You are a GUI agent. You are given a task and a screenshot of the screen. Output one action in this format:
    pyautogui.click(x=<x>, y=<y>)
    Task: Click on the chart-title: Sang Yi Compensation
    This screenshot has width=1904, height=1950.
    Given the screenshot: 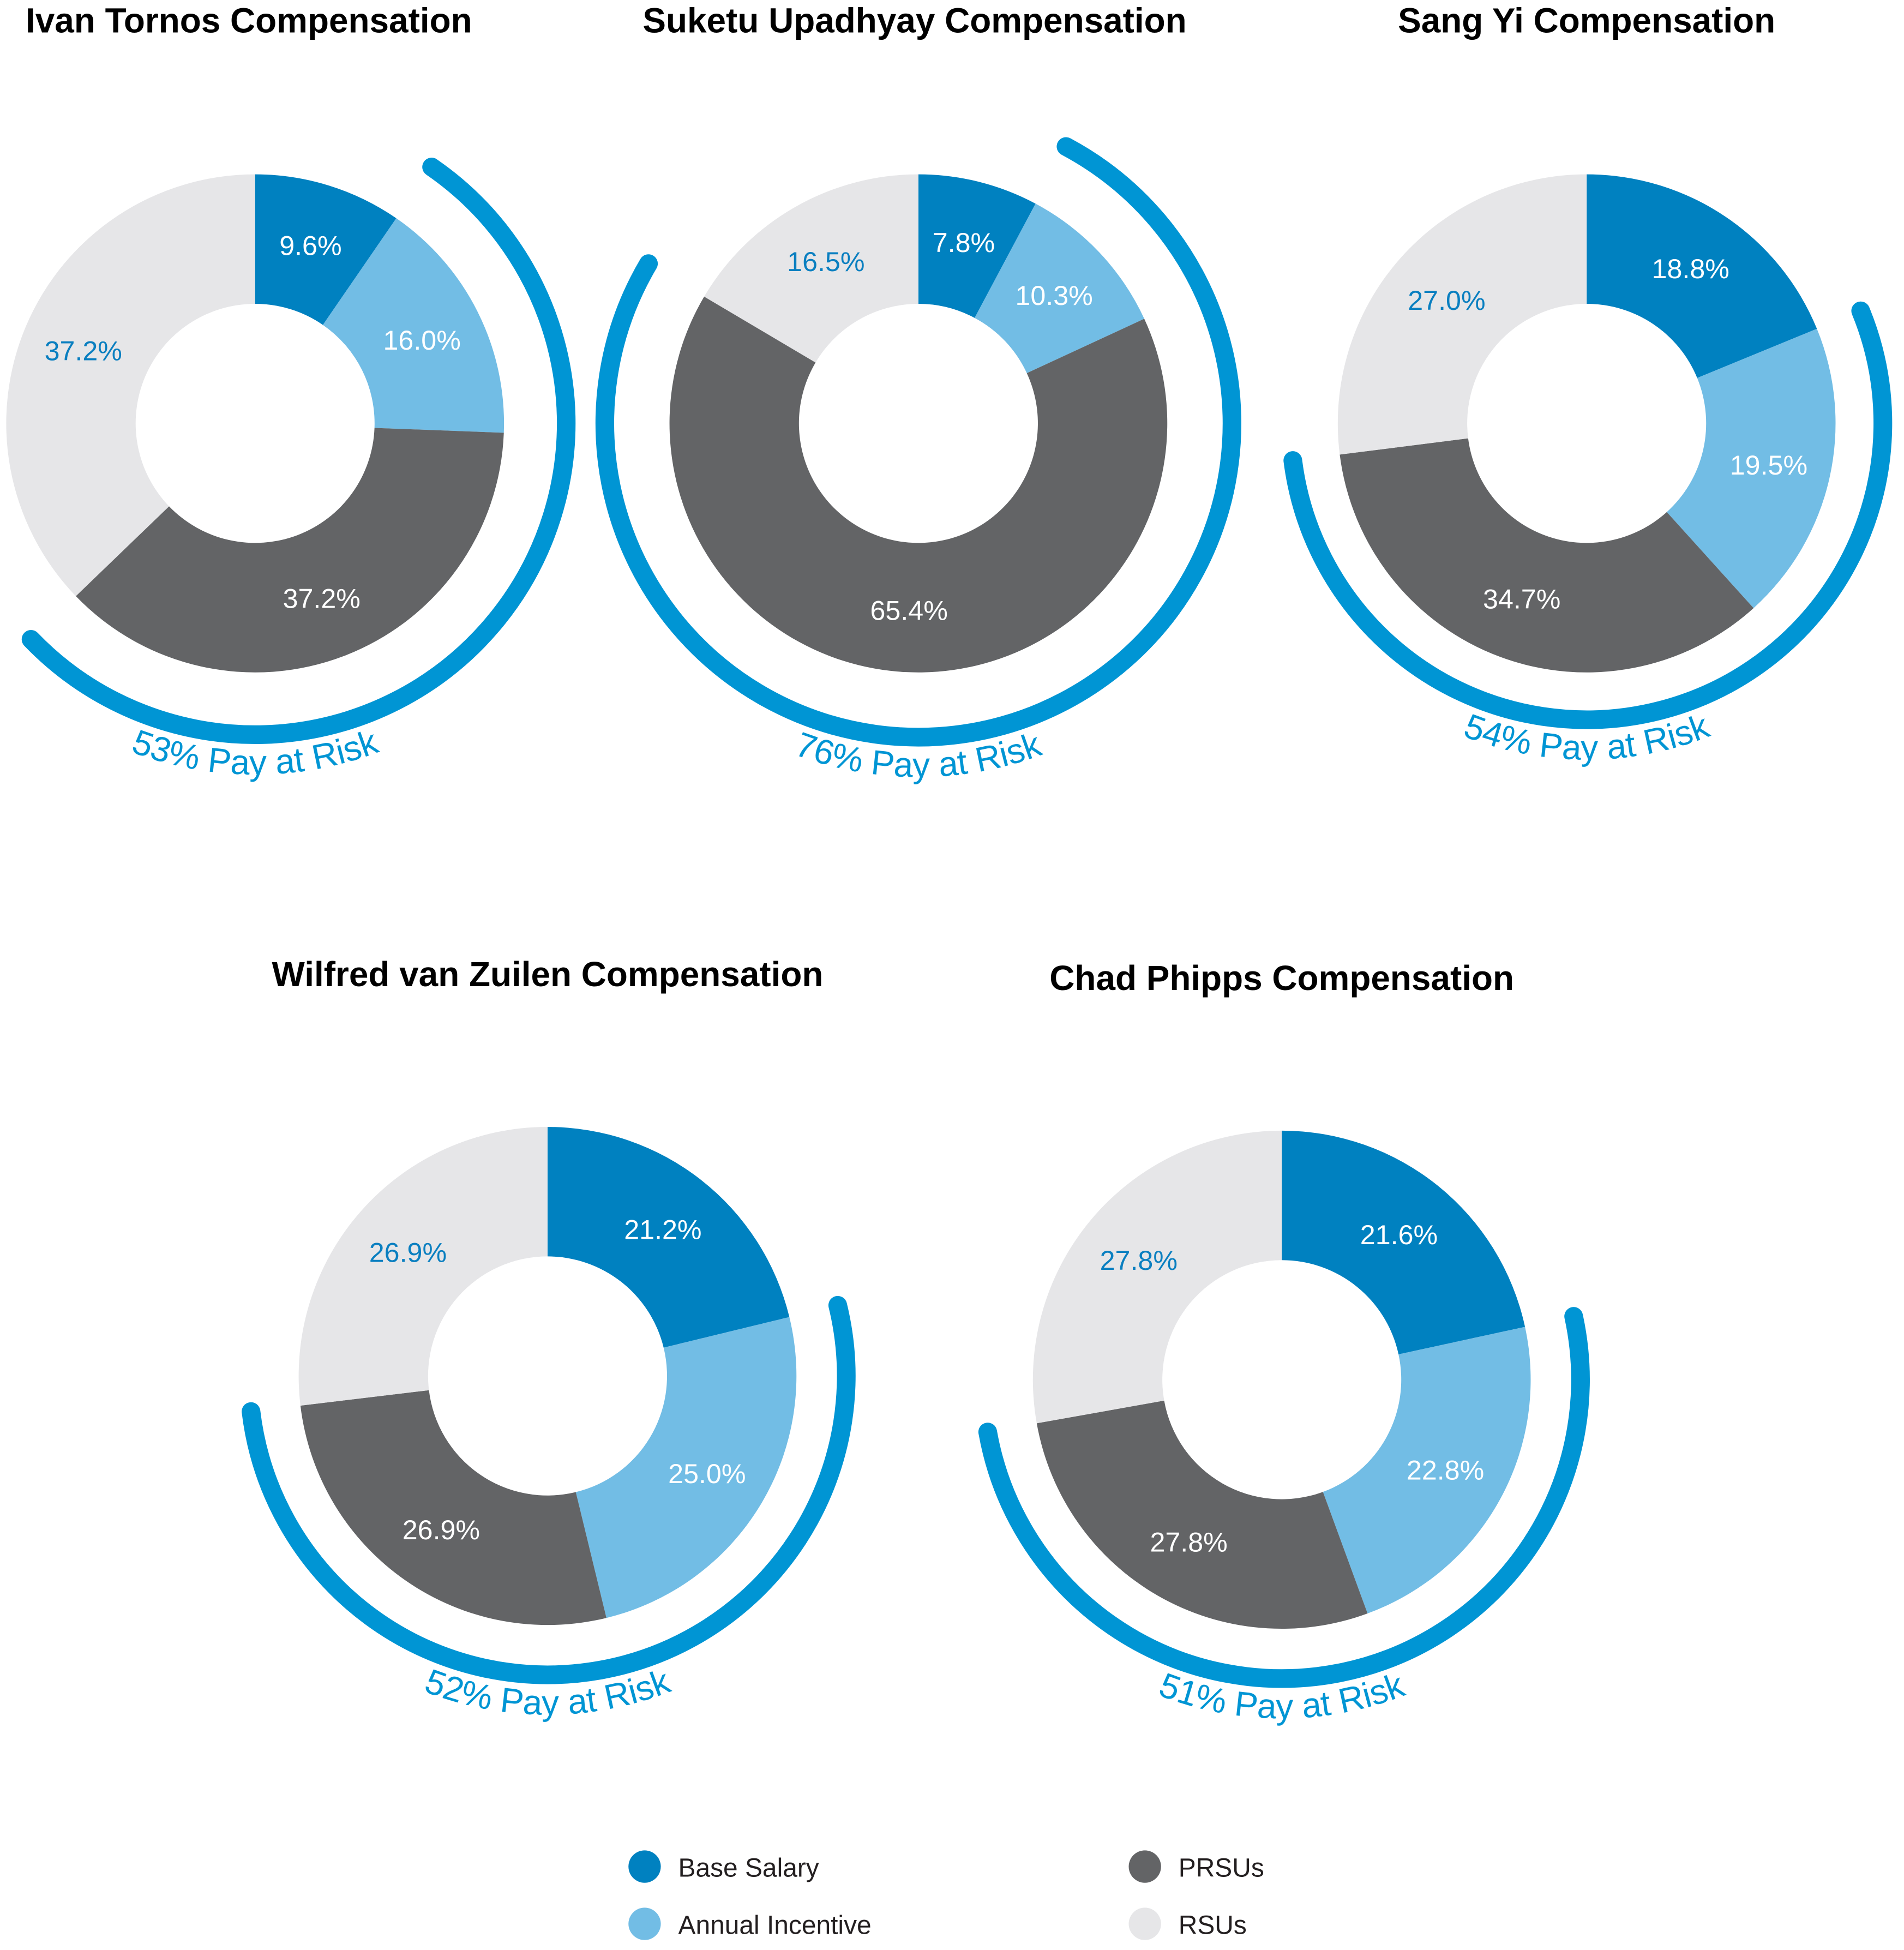 What is the action you would take?
    pyautogui.click(x=1586, y=20)
    